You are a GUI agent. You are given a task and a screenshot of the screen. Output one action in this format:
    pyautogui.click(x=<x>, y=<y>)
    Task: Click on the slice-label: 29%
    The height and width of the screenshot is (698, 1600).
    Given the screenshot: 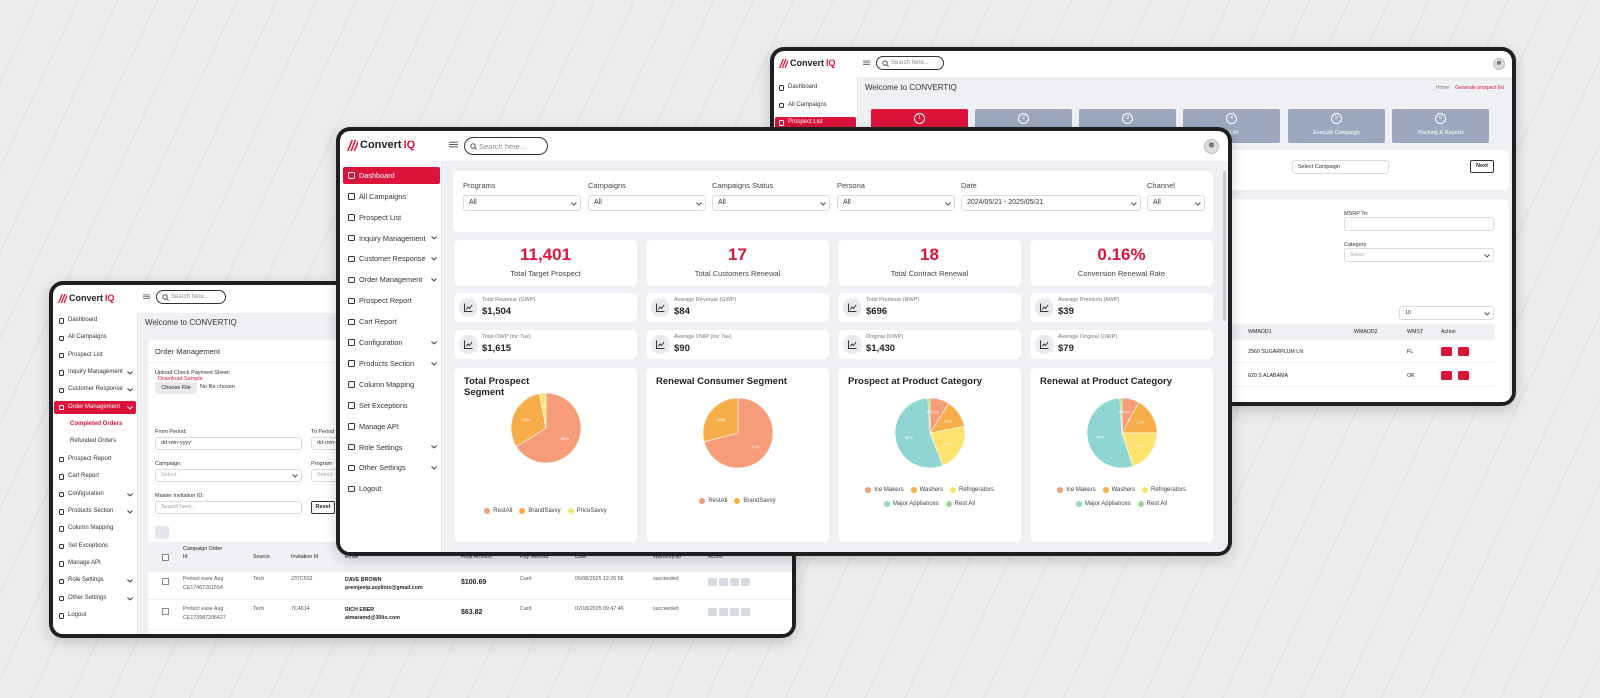 What is the action you would take?
    pyautogui.click(x=721, y=419)
    